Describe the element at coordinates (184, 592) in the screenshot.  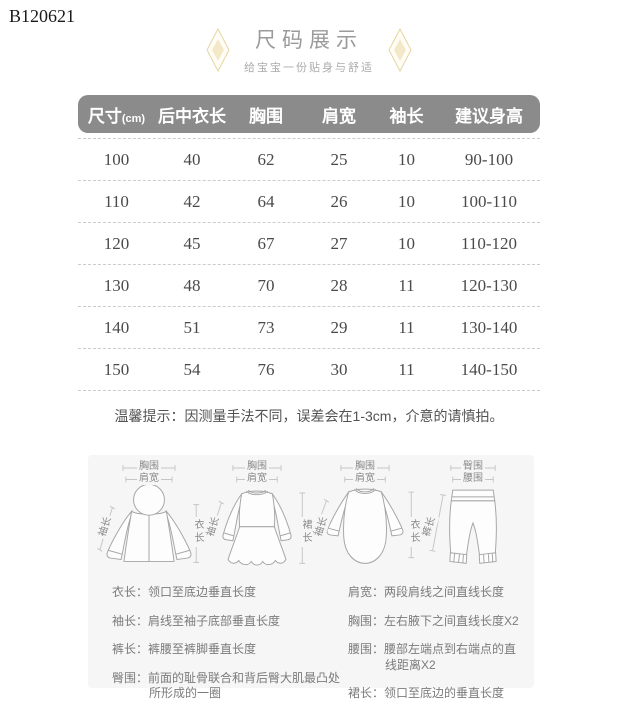
I see `definition-item: 衣长：领口至底边垂直长度` at that location.